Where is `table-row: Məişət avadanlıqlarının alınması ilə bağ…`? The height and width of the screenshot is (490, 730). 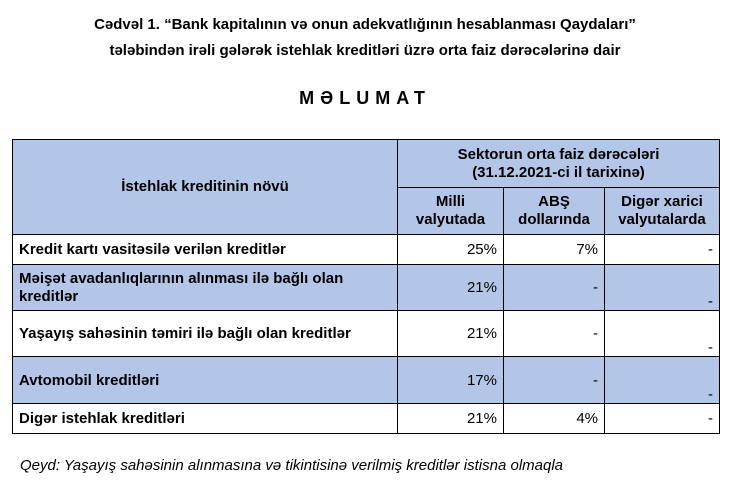
table-row: Məişət avadanlıqlarının alınması ilə bağ… is located at coordinates (366, 287).